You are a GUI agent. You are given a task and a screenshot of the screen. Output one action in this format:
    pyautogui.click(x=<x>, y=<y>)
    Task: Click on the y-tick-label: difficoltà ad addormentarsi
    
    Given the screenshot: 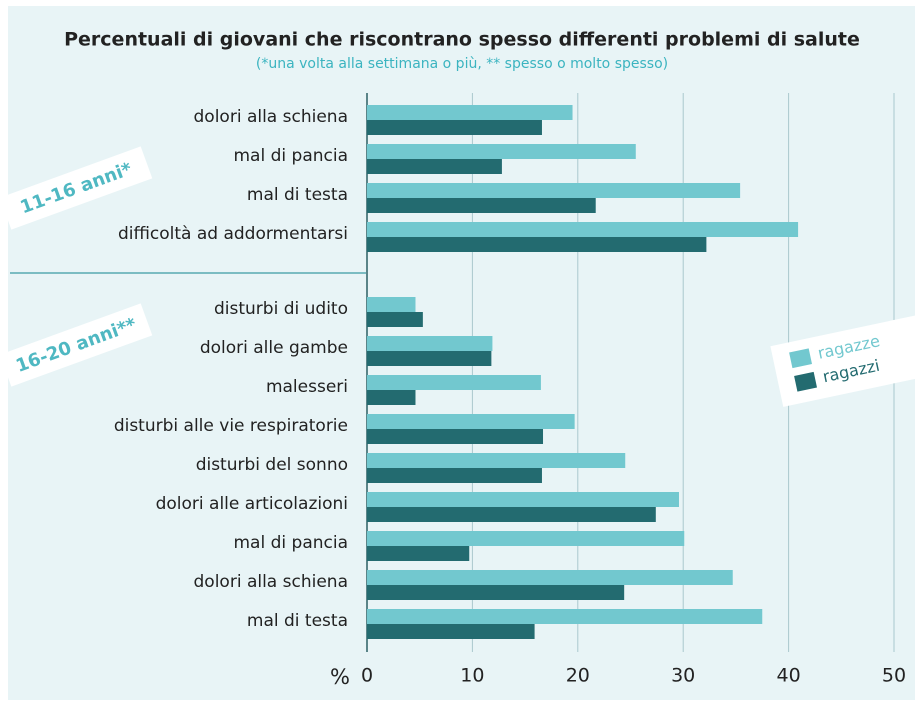 What is the action you would take?
    pyautogui.click(x=233, y=234)
    